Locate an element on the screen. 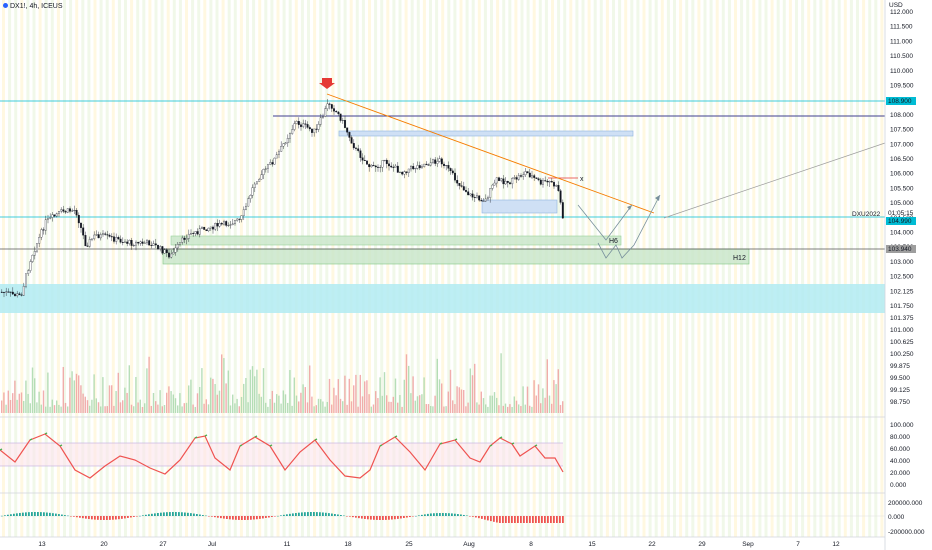  time-axis: 13 20 27 Jul 11 18 25 Aug 8 15 22 29 Sep 7 12 is located at coordinates (439, 544).